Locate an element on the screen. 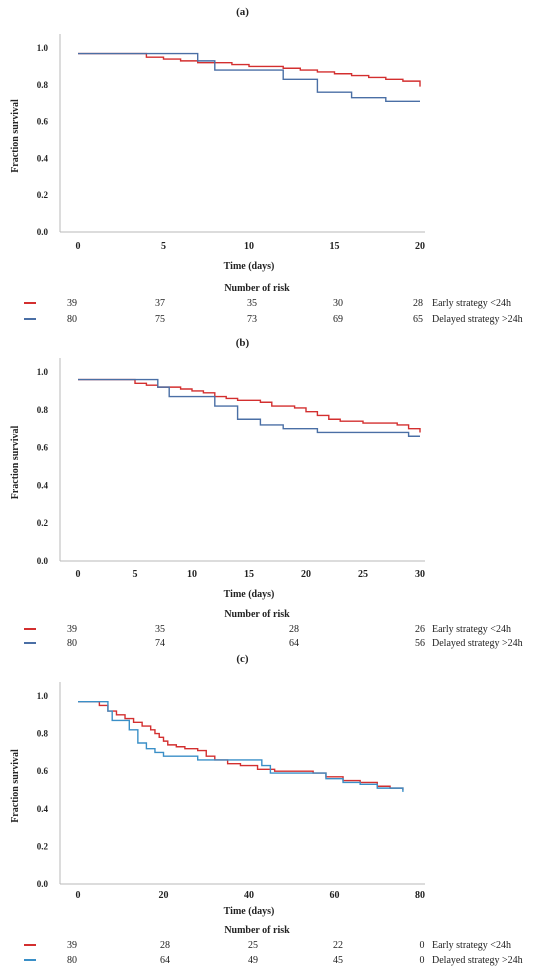 This screenshot has width=550, height=973. x-tick-label: 60 is located at coordinates (335, 895).